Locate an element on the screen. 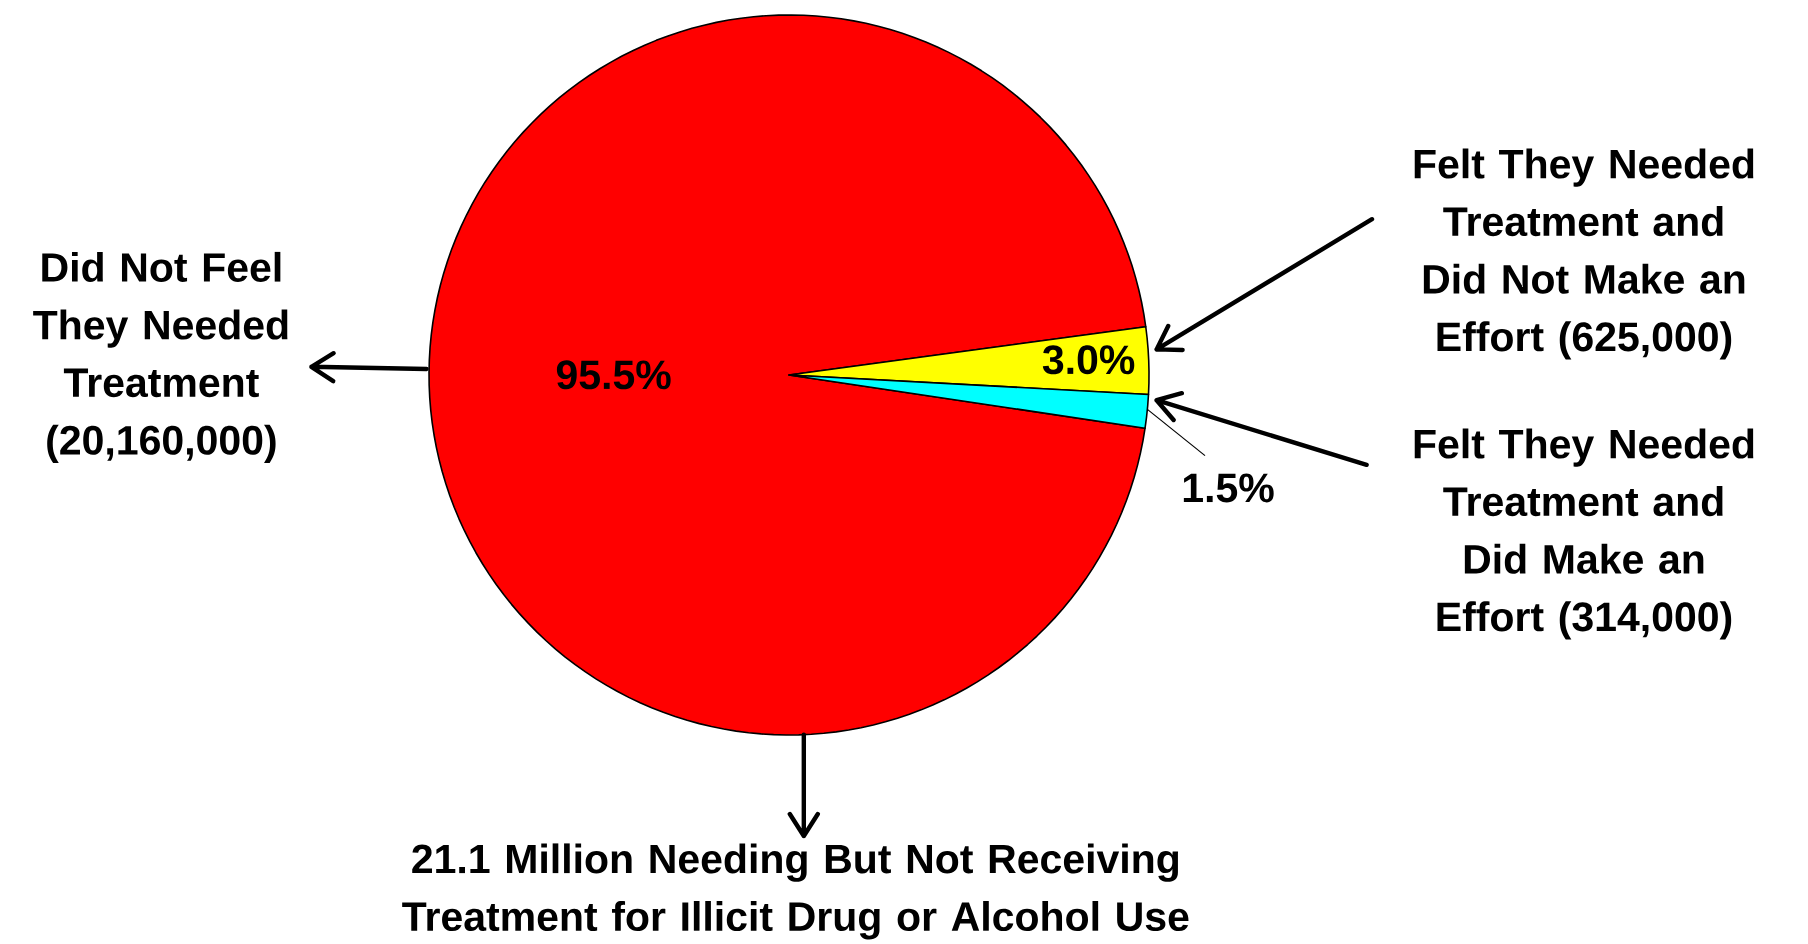 This screenshot has width=1808, height=944. data-label: 1.5% is located at coordinates (1228, 488).